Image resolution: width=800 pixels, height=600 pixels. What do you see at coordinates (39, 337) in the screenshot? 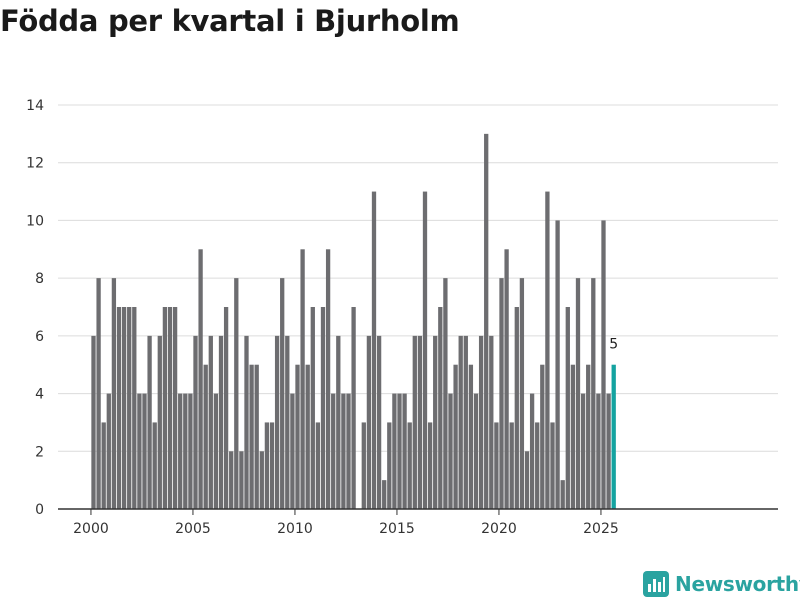
I see `y-tick-label: 6` at bounding box center [39, 337].